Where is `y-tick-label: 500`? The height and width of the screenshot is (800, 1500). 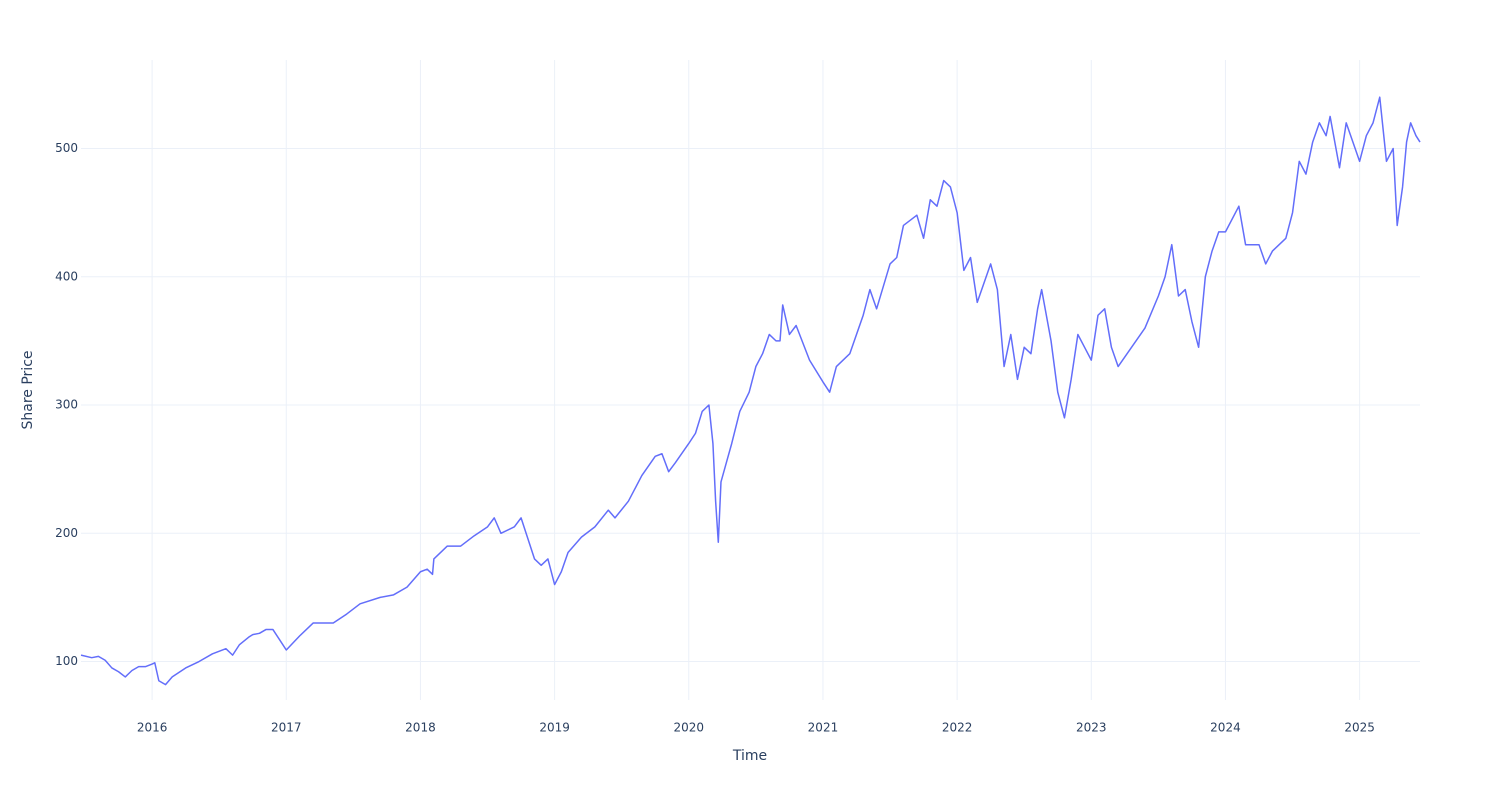 y-tick-label: 500 is located at coordinates (66, 148).